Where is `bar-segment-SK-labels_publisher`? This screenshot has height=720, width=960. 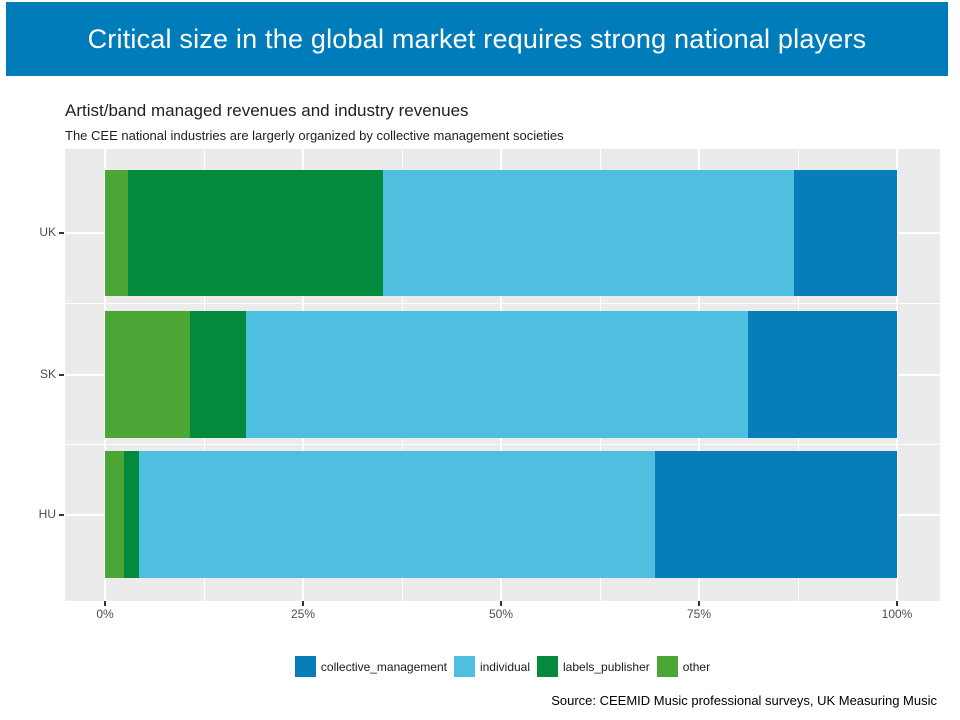 bar-segment-SK-labels_publisher is located at coordinates (217, 374).